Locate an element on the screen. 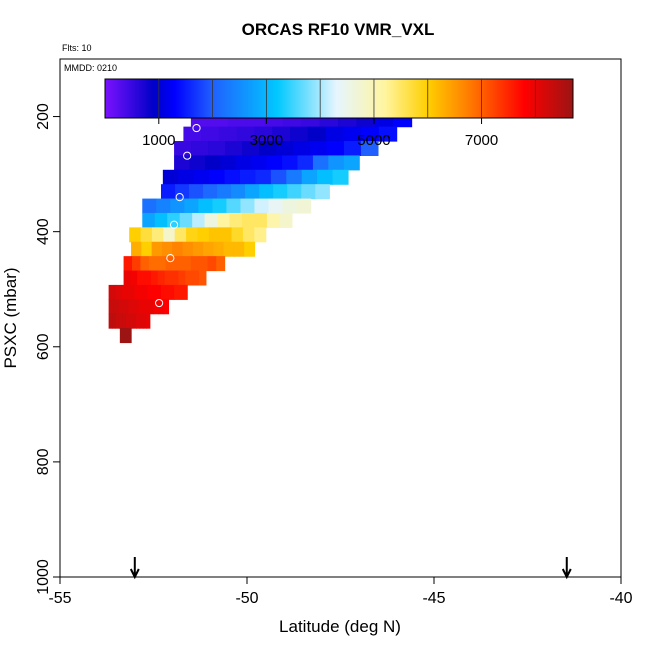 The image size is (650, 650). x-axis: -55 -50 -45 -40 is located at coordinates (340, 592).